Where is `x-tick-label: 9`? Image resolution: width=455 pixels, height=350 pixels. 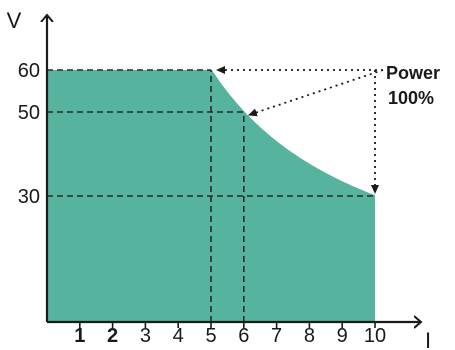
x-tick-label: 9 is located at coordinates (342, 336).